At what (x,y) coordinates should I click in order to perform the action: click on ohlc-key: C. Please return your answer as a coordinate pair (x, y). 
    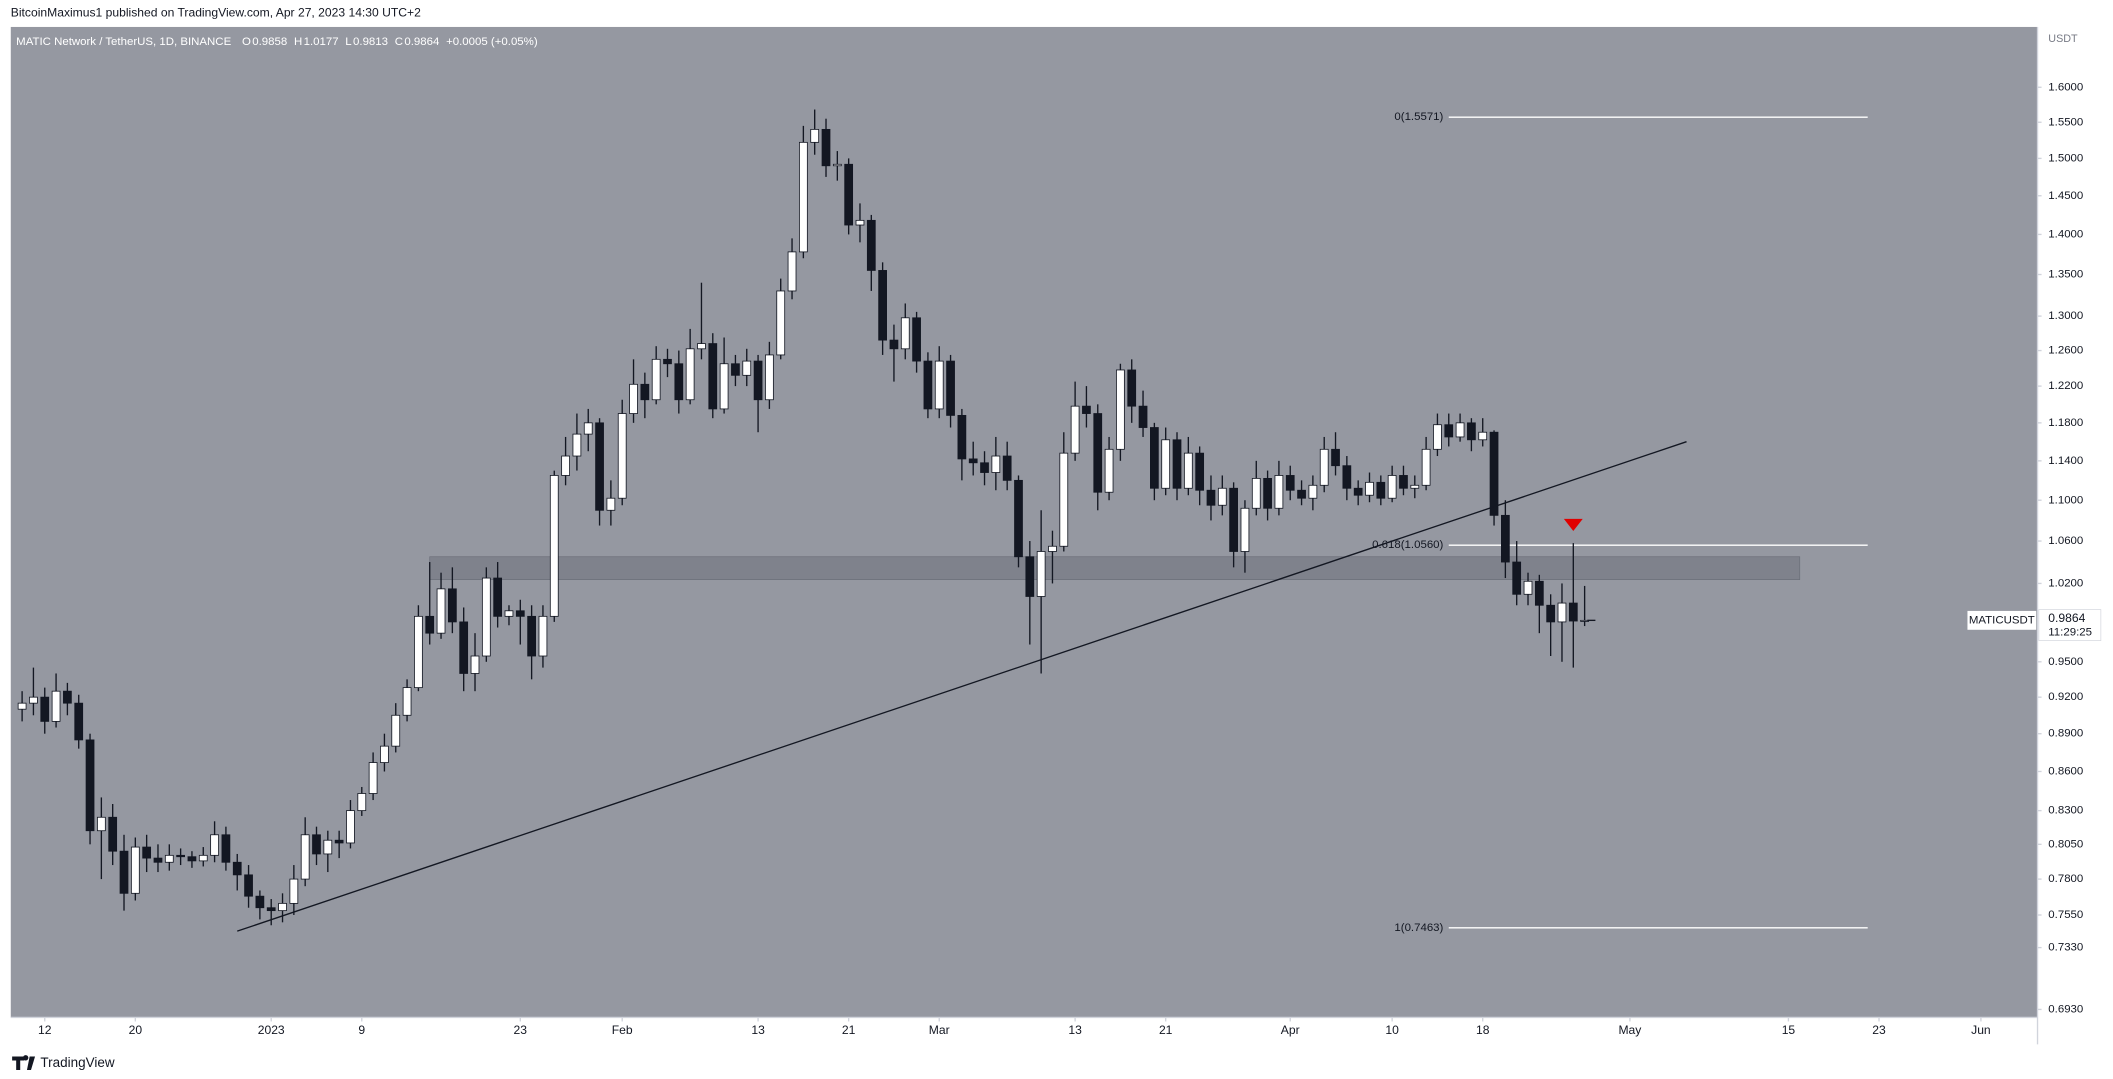
    Looking at the image, I should click on (399, 42).